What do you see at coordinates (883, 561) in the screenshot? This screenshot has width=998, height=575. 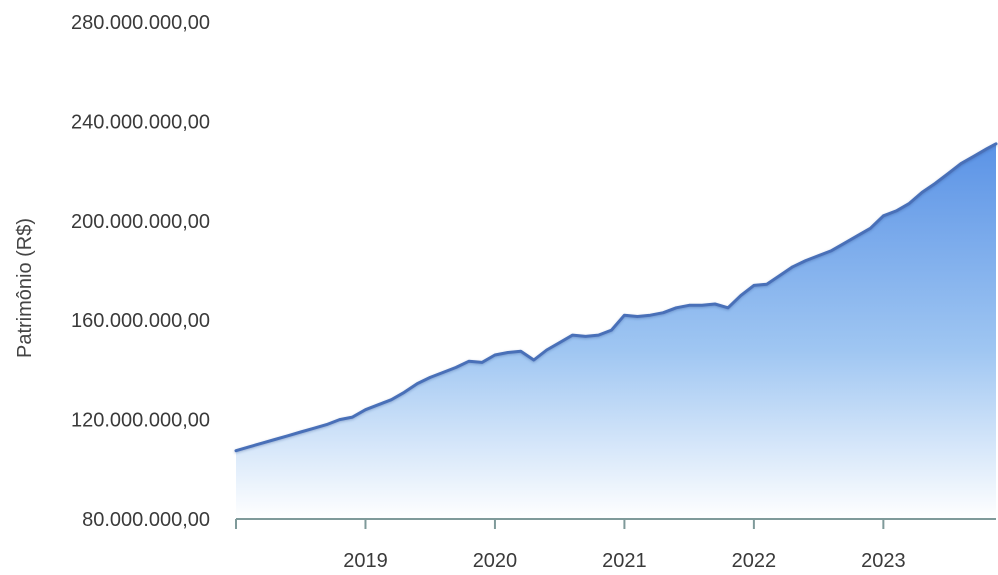 I see `x-tick-label: 2023` at bounding box center [883, 561].